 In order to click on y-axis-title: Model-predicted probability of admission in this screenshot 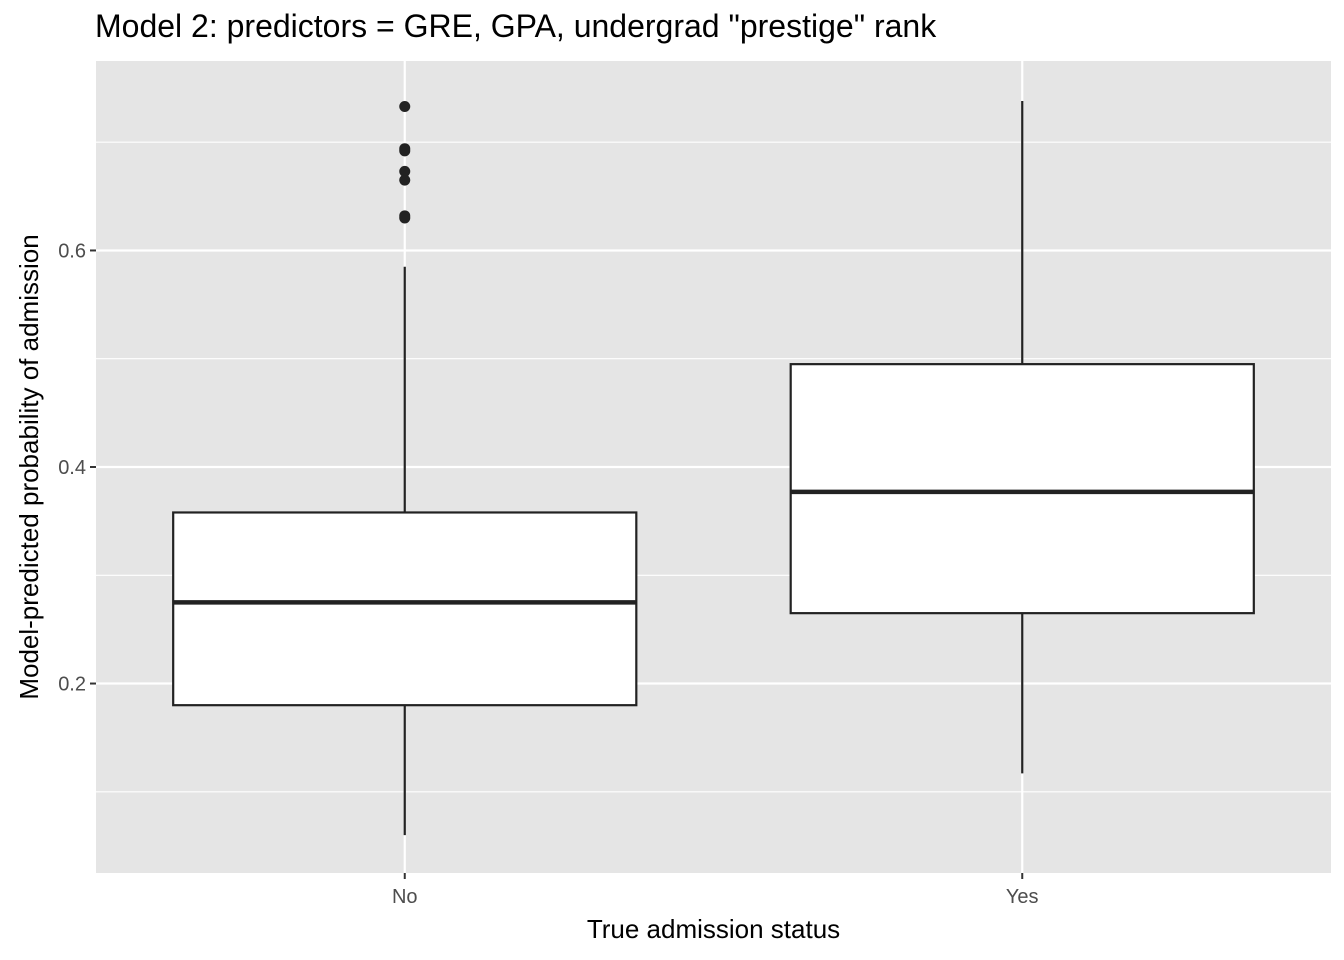, I will do `click(29, 466)`.